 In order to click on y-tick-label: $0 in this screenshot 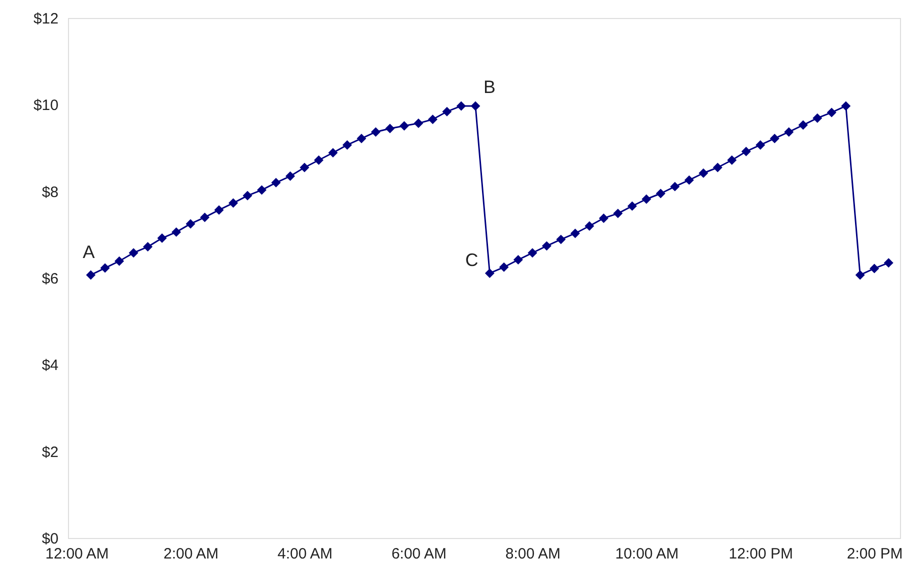, I will do `click(50, 539)`.